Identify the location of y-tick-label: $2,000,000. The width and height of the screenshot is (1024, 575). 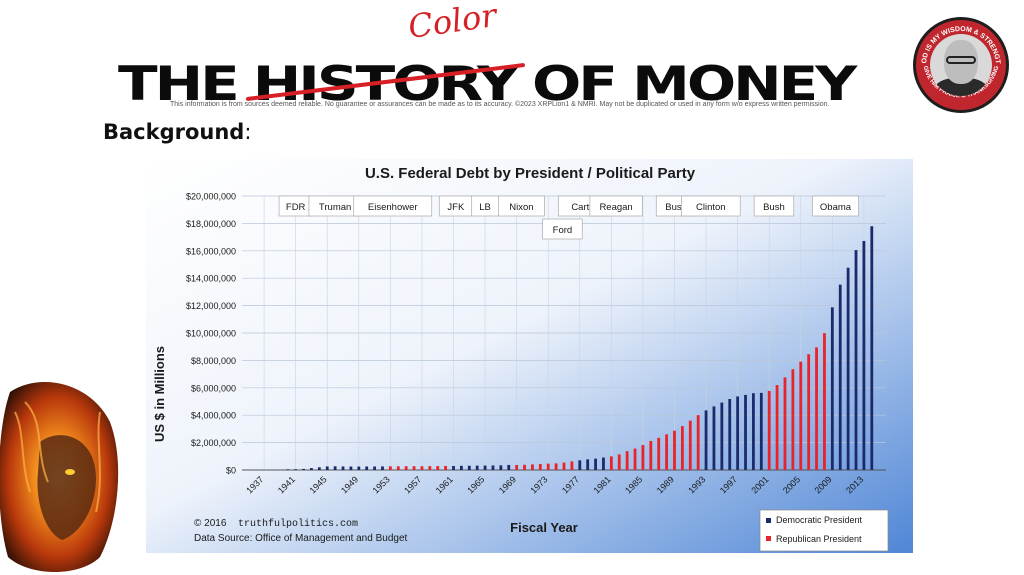
(213, 443).